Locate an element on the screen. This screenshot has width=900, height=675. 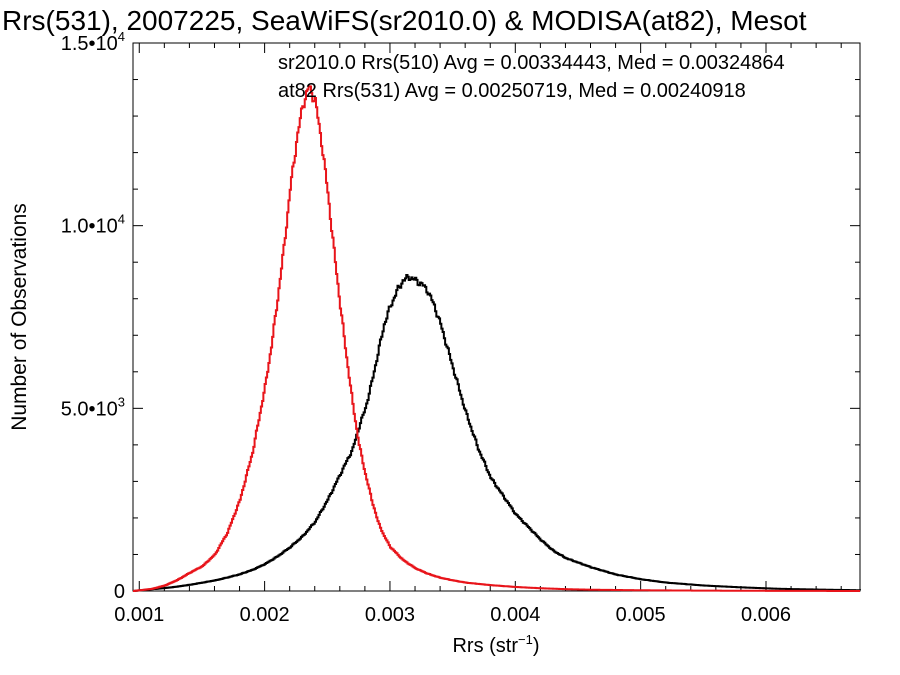
y-tick-label: 5.0•103 is located at coordinates (93, 407).